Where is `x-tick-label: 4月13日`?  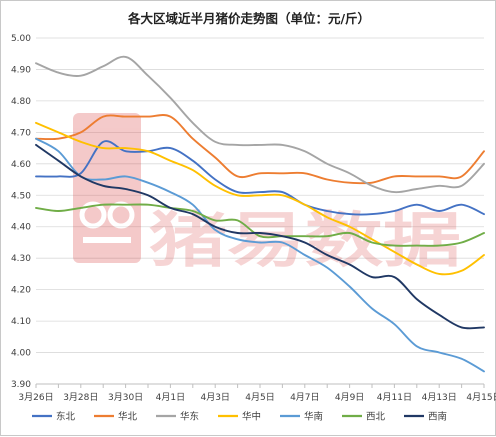 x-tick-label: 4月13日 is located at coordinates (439, 397).